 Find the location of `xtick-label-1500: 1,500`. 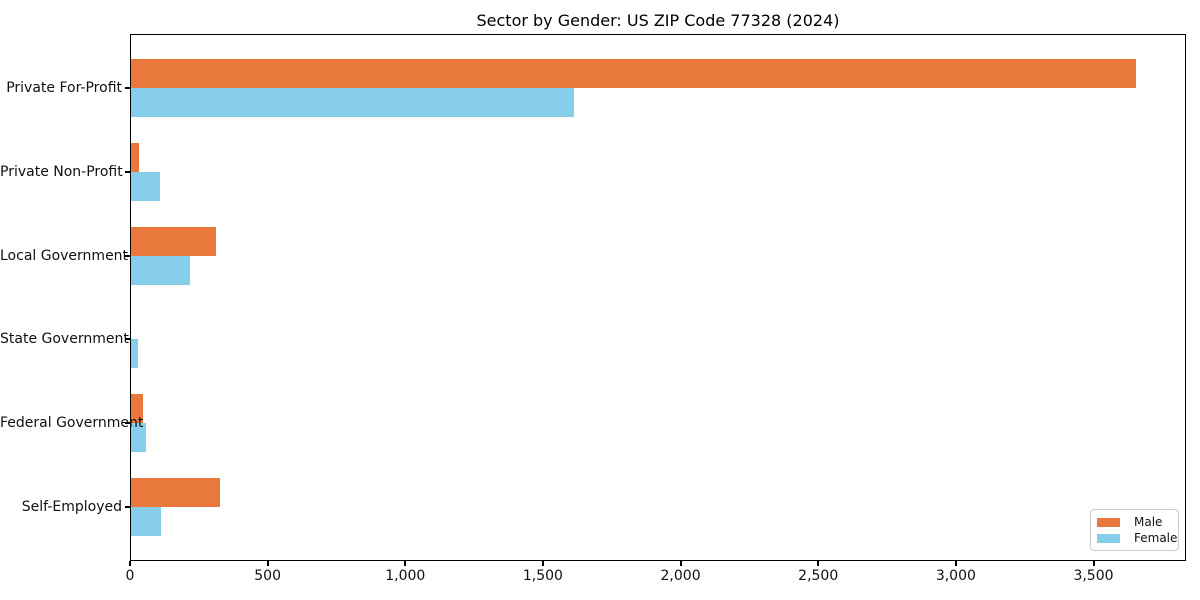

xtick-label-1500: 1,500 is located at coordinates (542, 576).